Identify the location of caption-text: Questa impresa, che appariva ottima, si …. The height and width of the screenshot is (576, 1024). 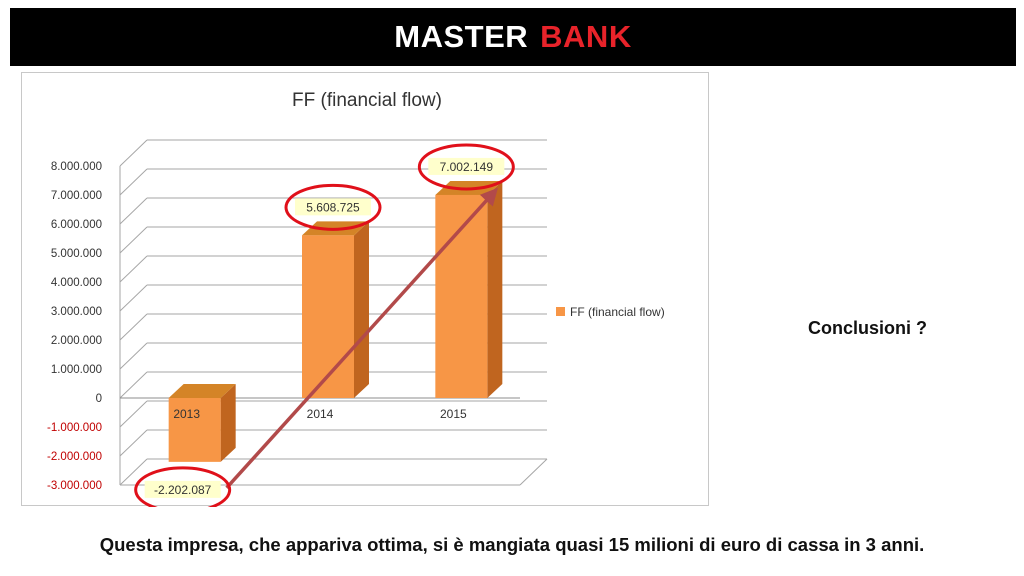
(512, 544).